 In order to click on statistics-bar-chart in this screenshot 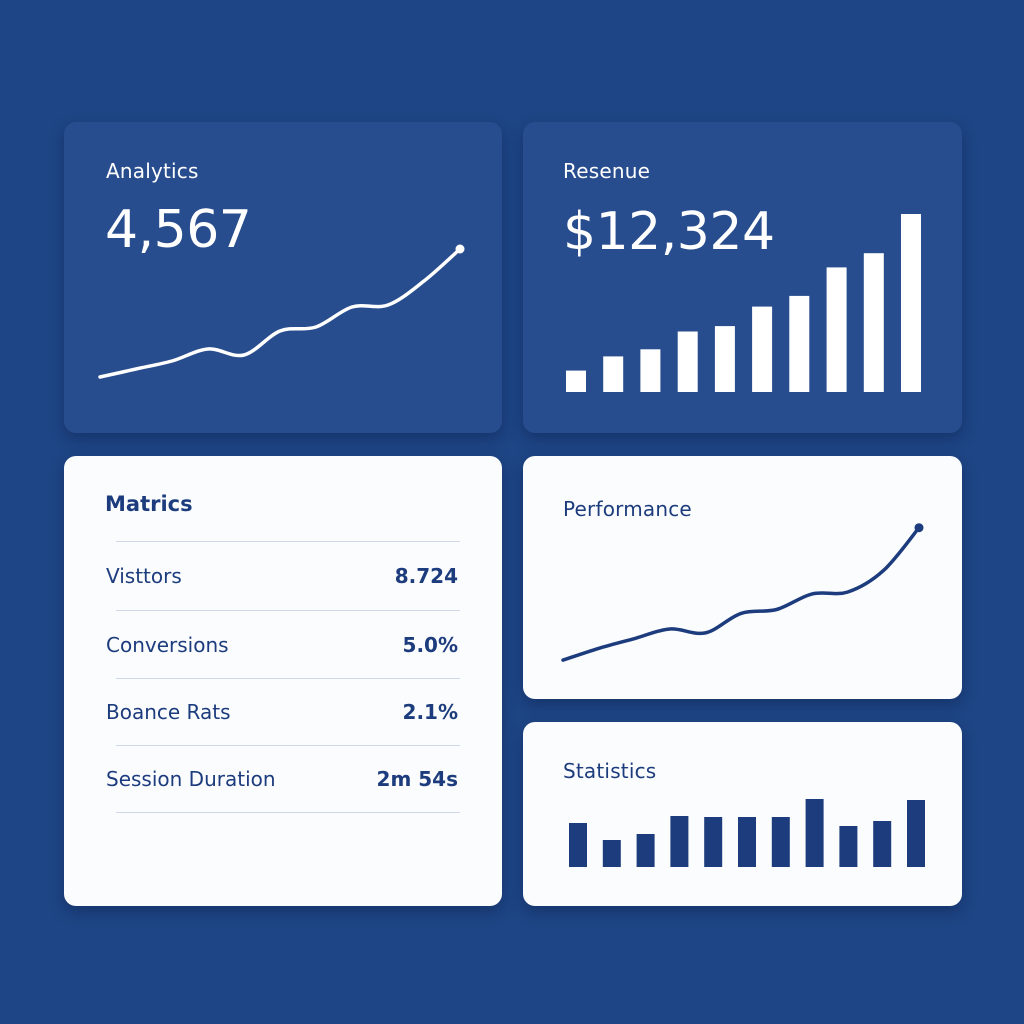, I will do `click(747, 833)`.